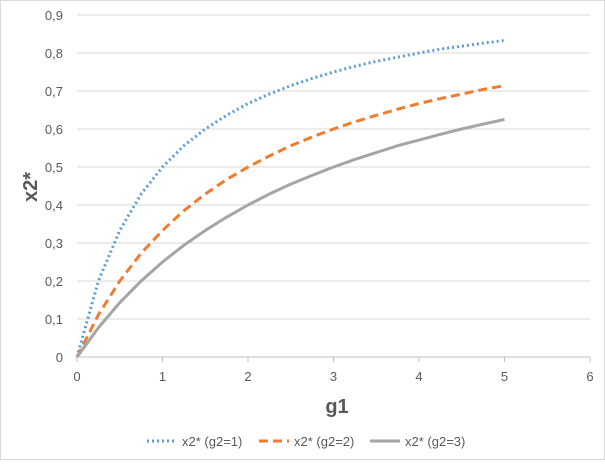 The image size is (605, 464). Describe the element at coordinates (336, 407) in the screenshot. I see `x-axis-title: g1` at that location.